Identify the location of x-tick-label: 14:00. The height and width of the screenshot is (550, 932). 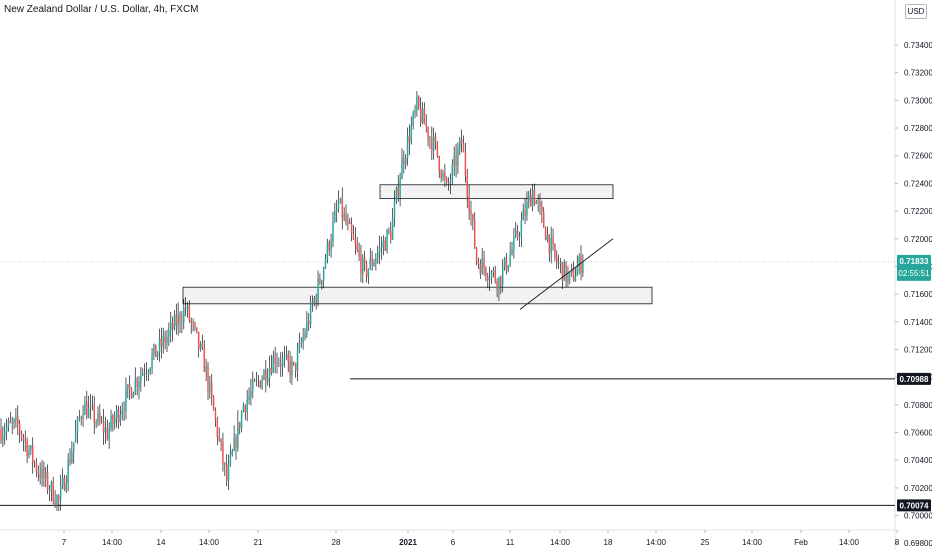
(209, 542).